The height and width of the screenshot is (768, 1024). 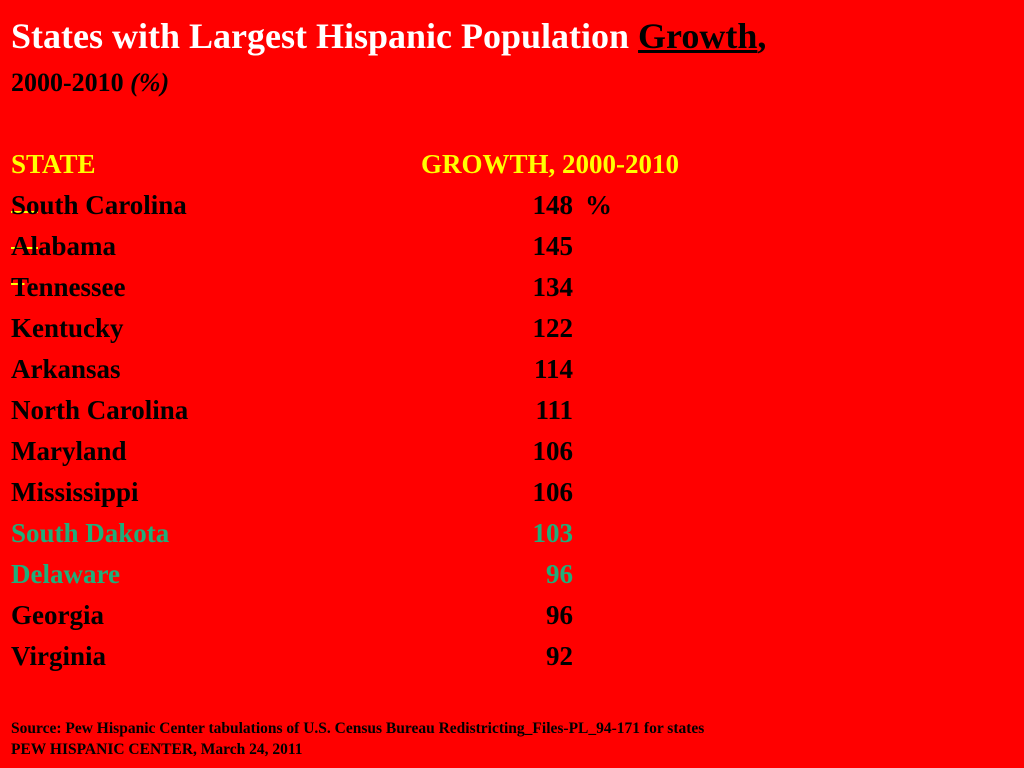 What do you see at coordinates (553, 205) in the screenshot?
I see `growth-value: 148` at bounding box center [553, 205].